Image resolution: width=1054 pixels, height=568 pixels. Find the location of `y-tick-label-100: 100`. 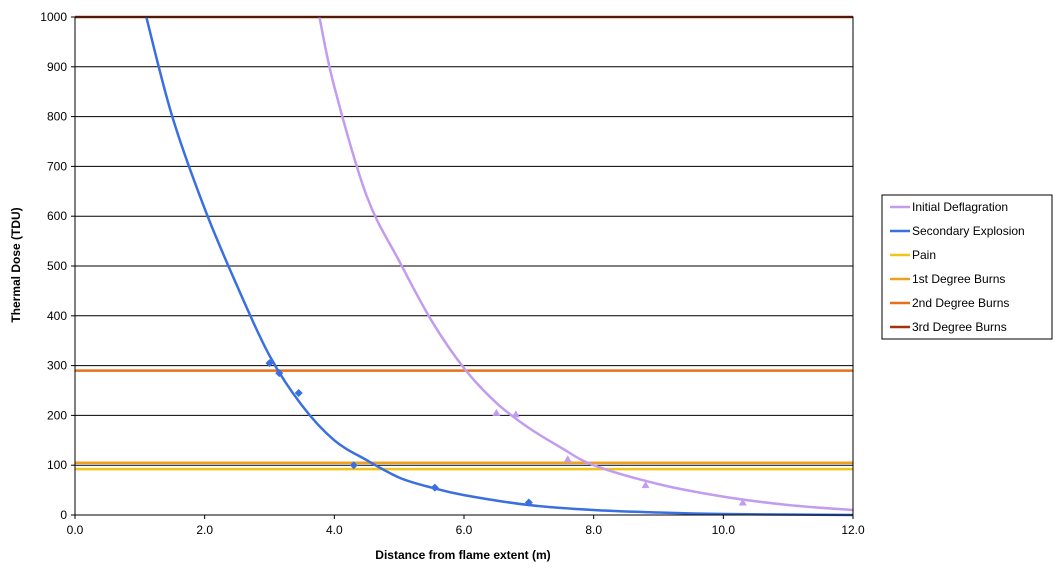

y-tick-label-100: 100 is located at coordinates (57, 465).